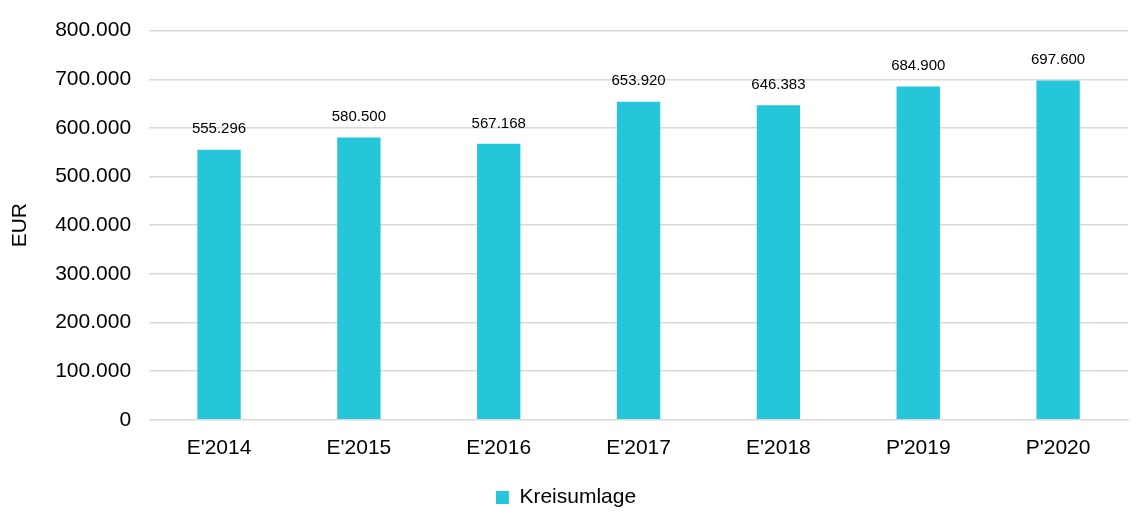 This screenshot has width=1136, height=518. What do you see at coordinates (93, 175) in the screenshot?
I see `y-tick-label: 500.000` at bounding box center [93, 175].